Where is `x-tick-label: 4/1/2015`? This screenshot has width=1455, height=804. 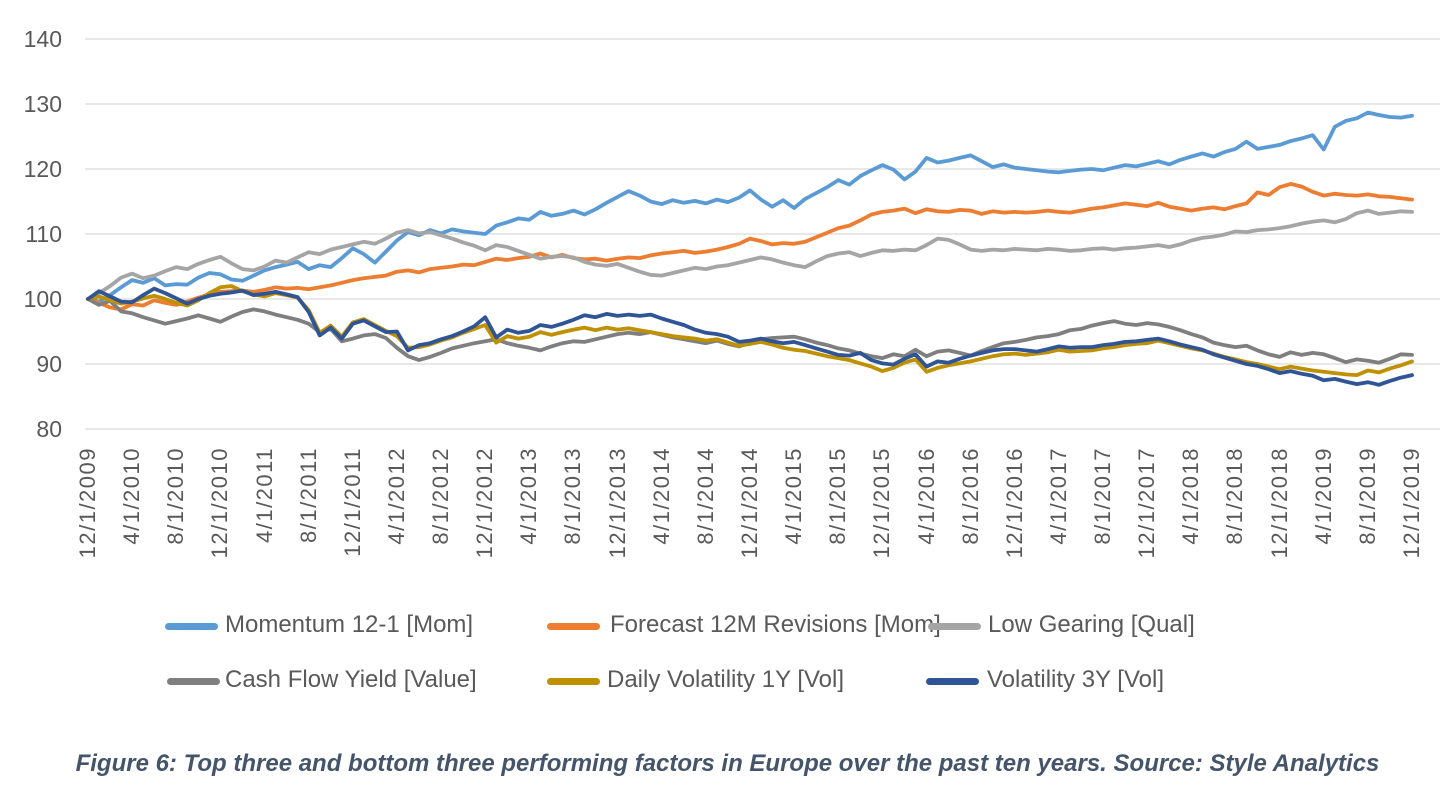
x-tick-label: 4/1/2015 is located at coordinates (794, 496).